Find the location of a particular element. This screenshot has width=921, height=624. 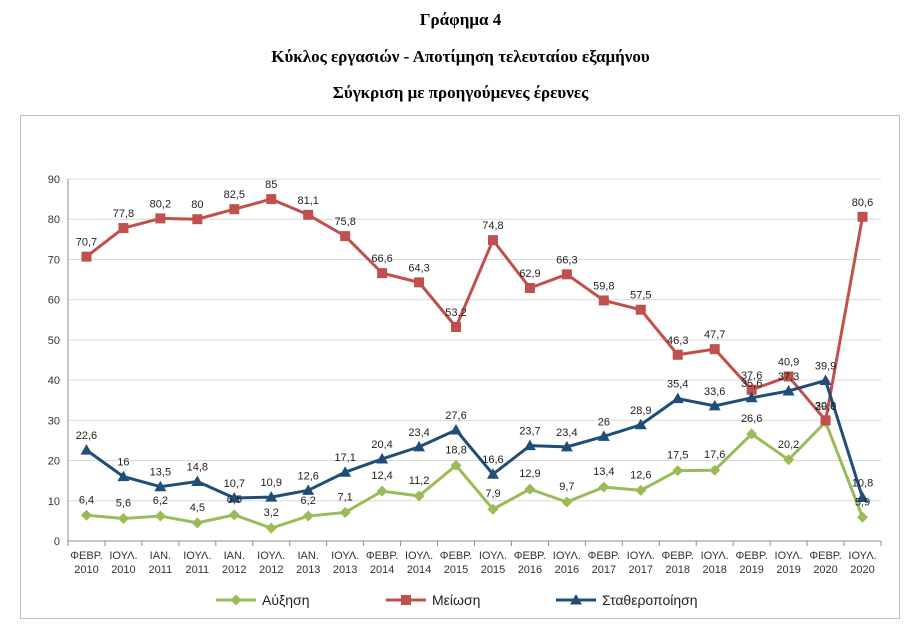

y-tick-label: 40 is located at coordinates (54, 381).